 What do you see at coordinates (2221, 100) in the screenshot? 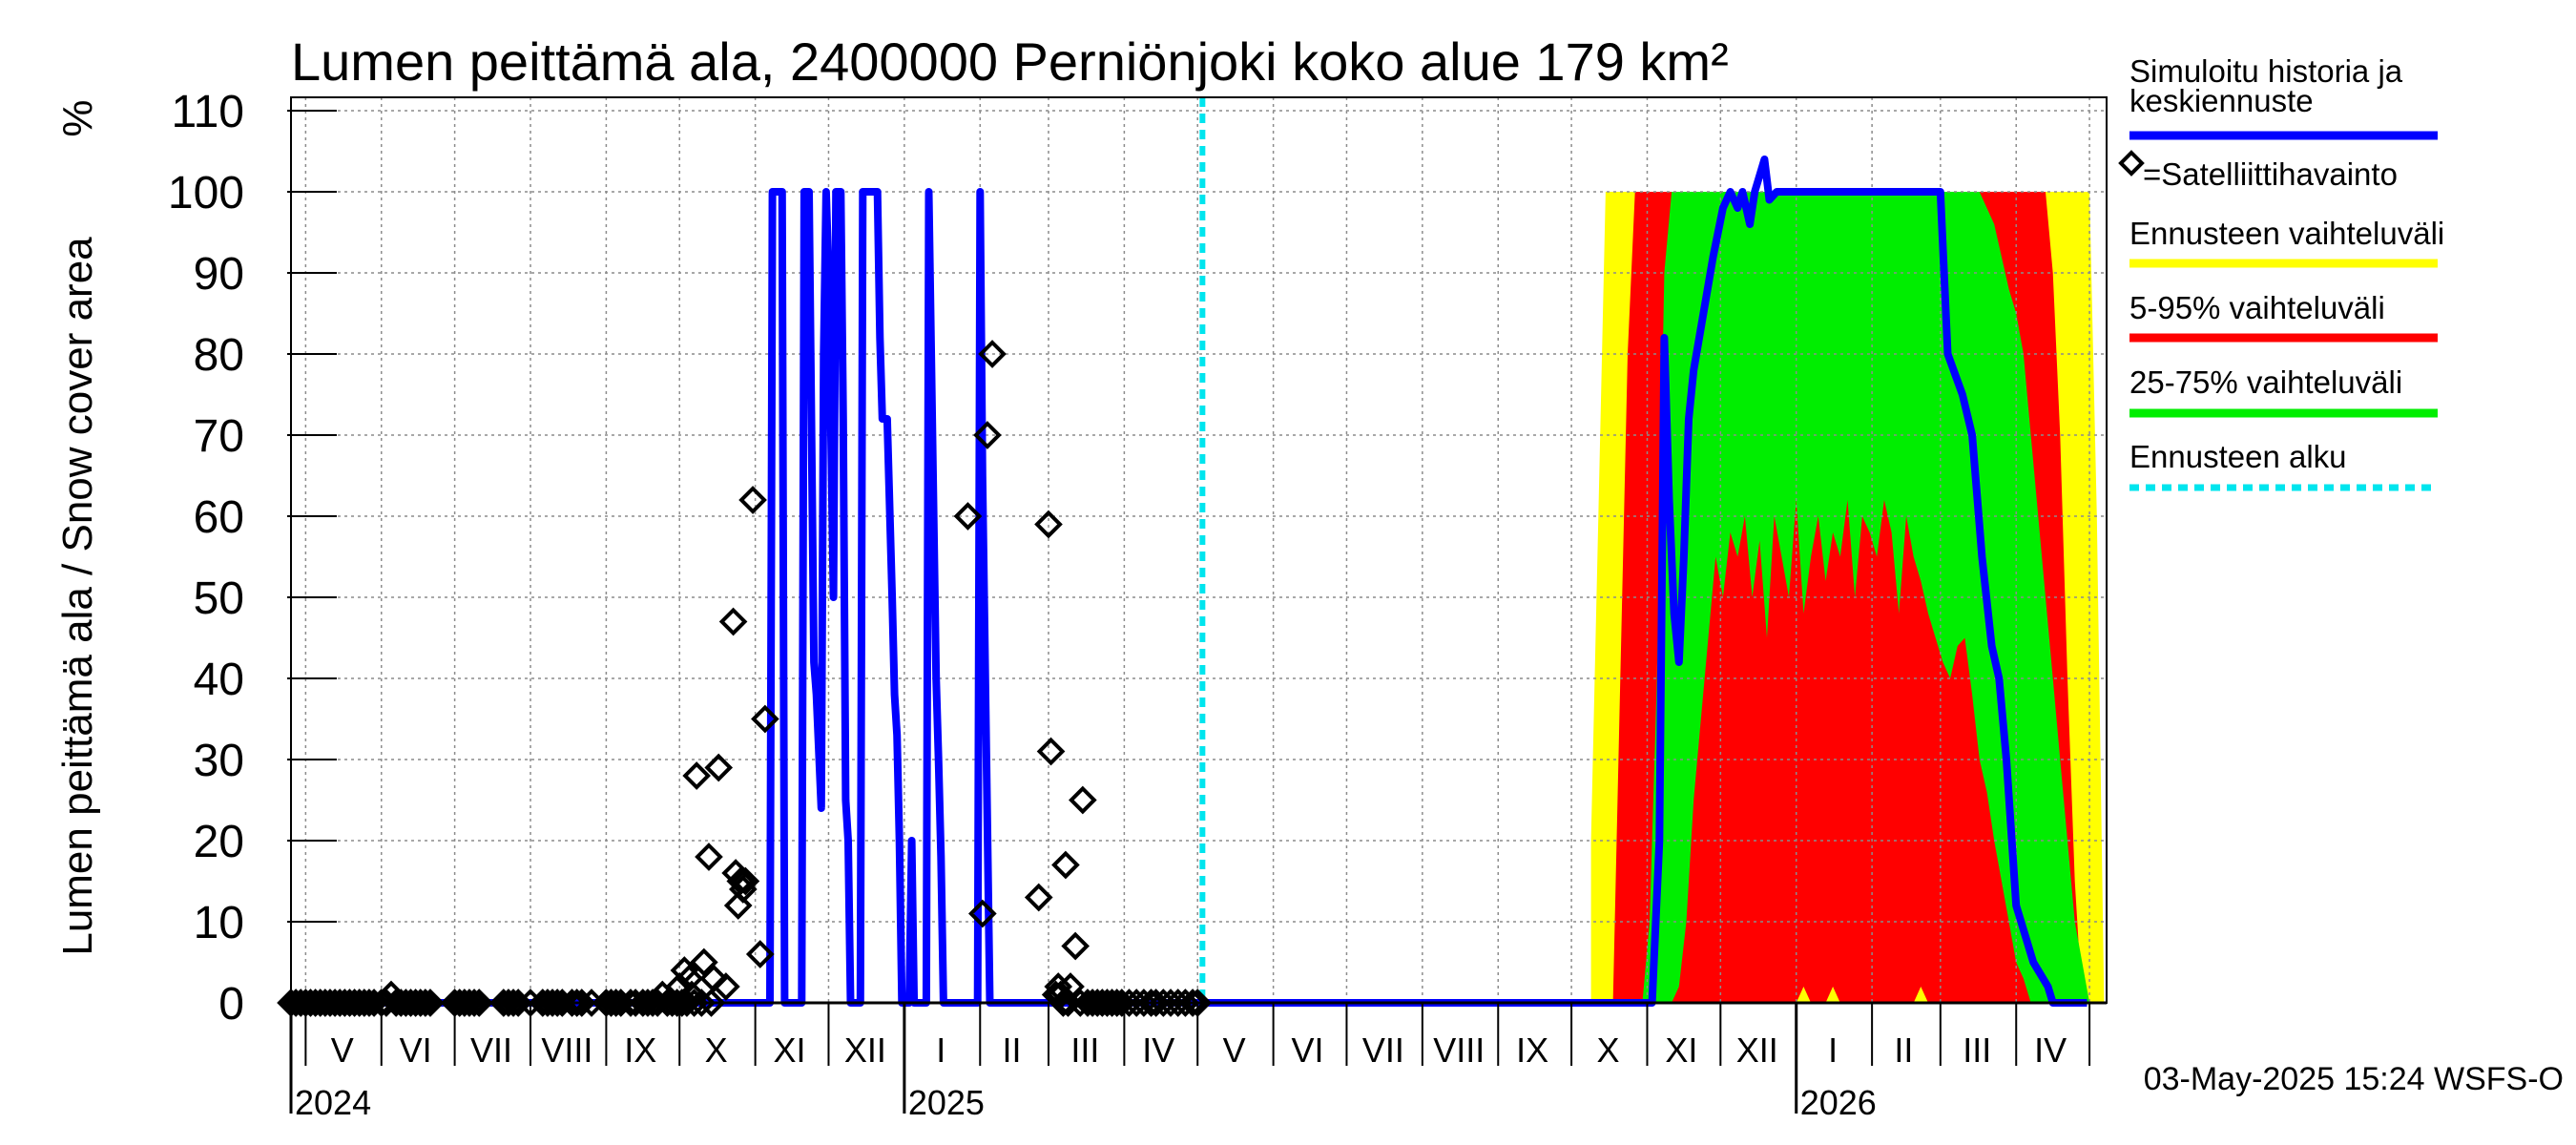
I see `legend-label: keskiennuste` at bounding box center [2221, 100].